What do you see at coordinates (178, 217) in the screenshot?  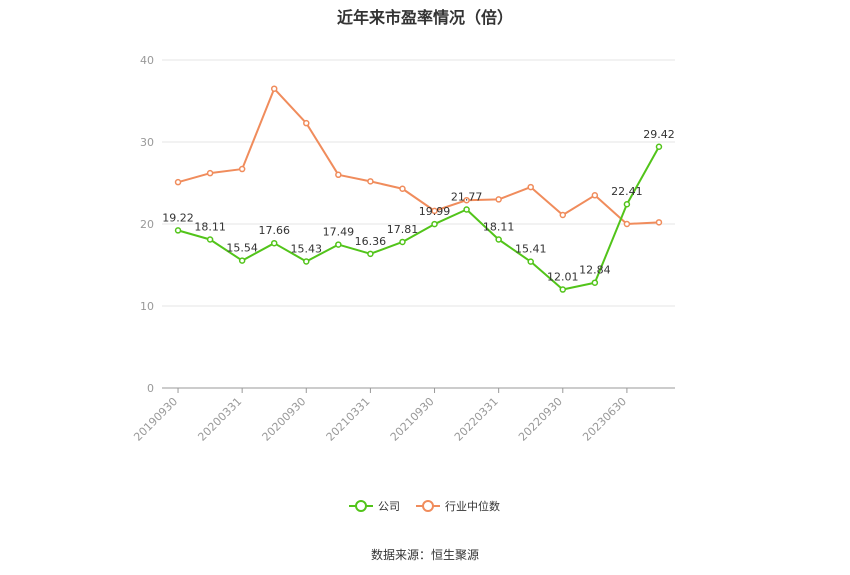 I see `data-label: 19.22` at bounding box center [178, 217].